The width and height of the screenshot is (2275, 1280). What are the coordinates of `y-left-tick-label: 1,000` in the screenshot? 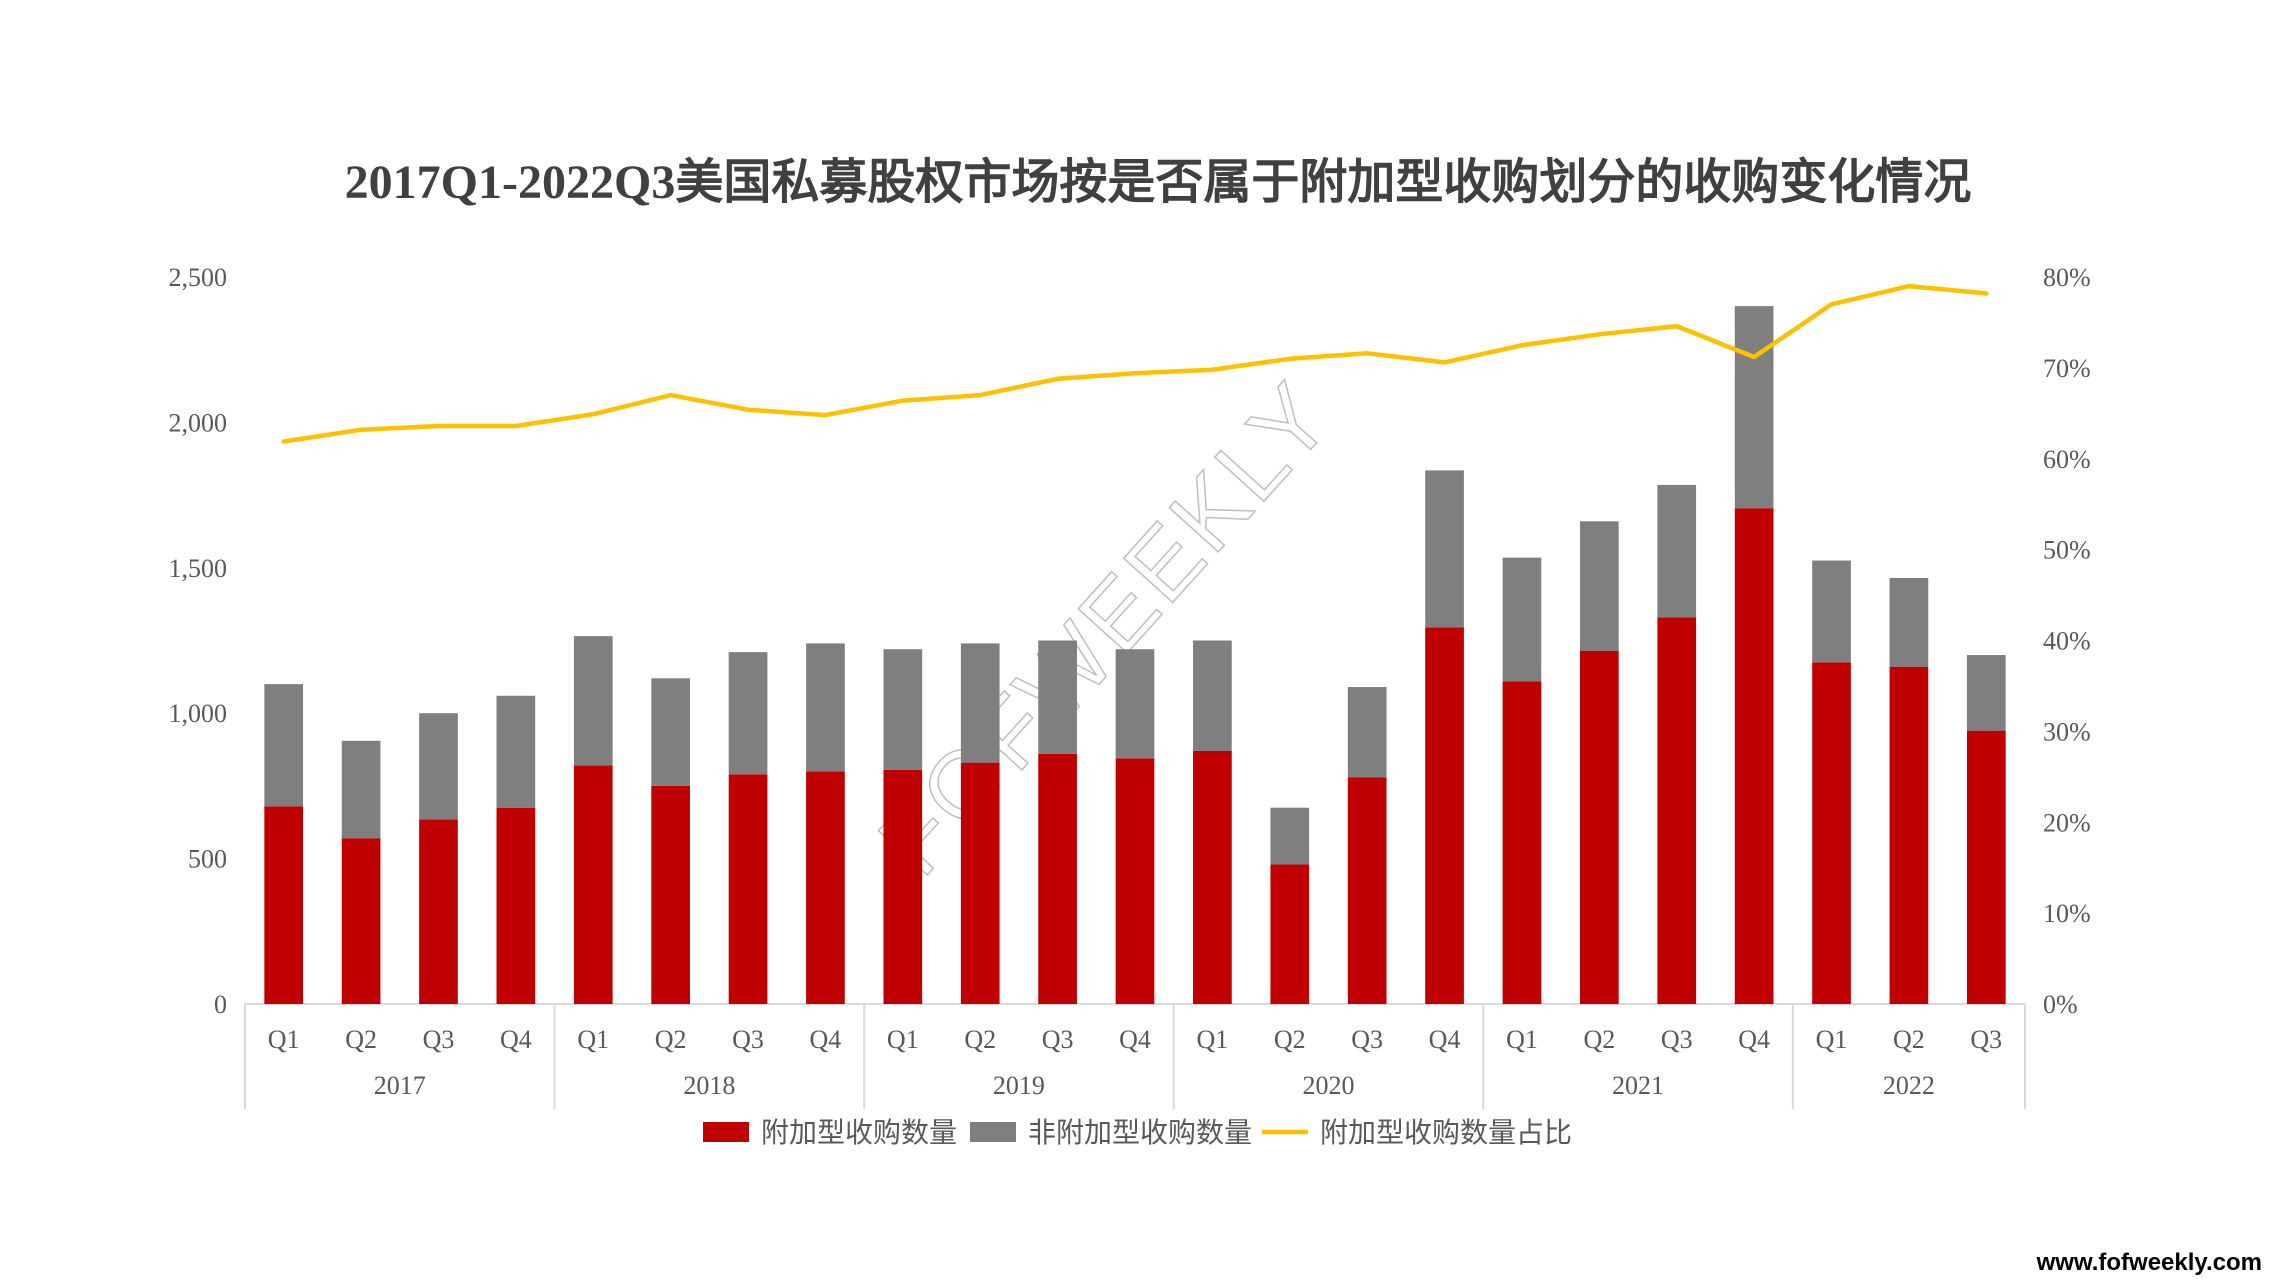 It's located at (198, 713).